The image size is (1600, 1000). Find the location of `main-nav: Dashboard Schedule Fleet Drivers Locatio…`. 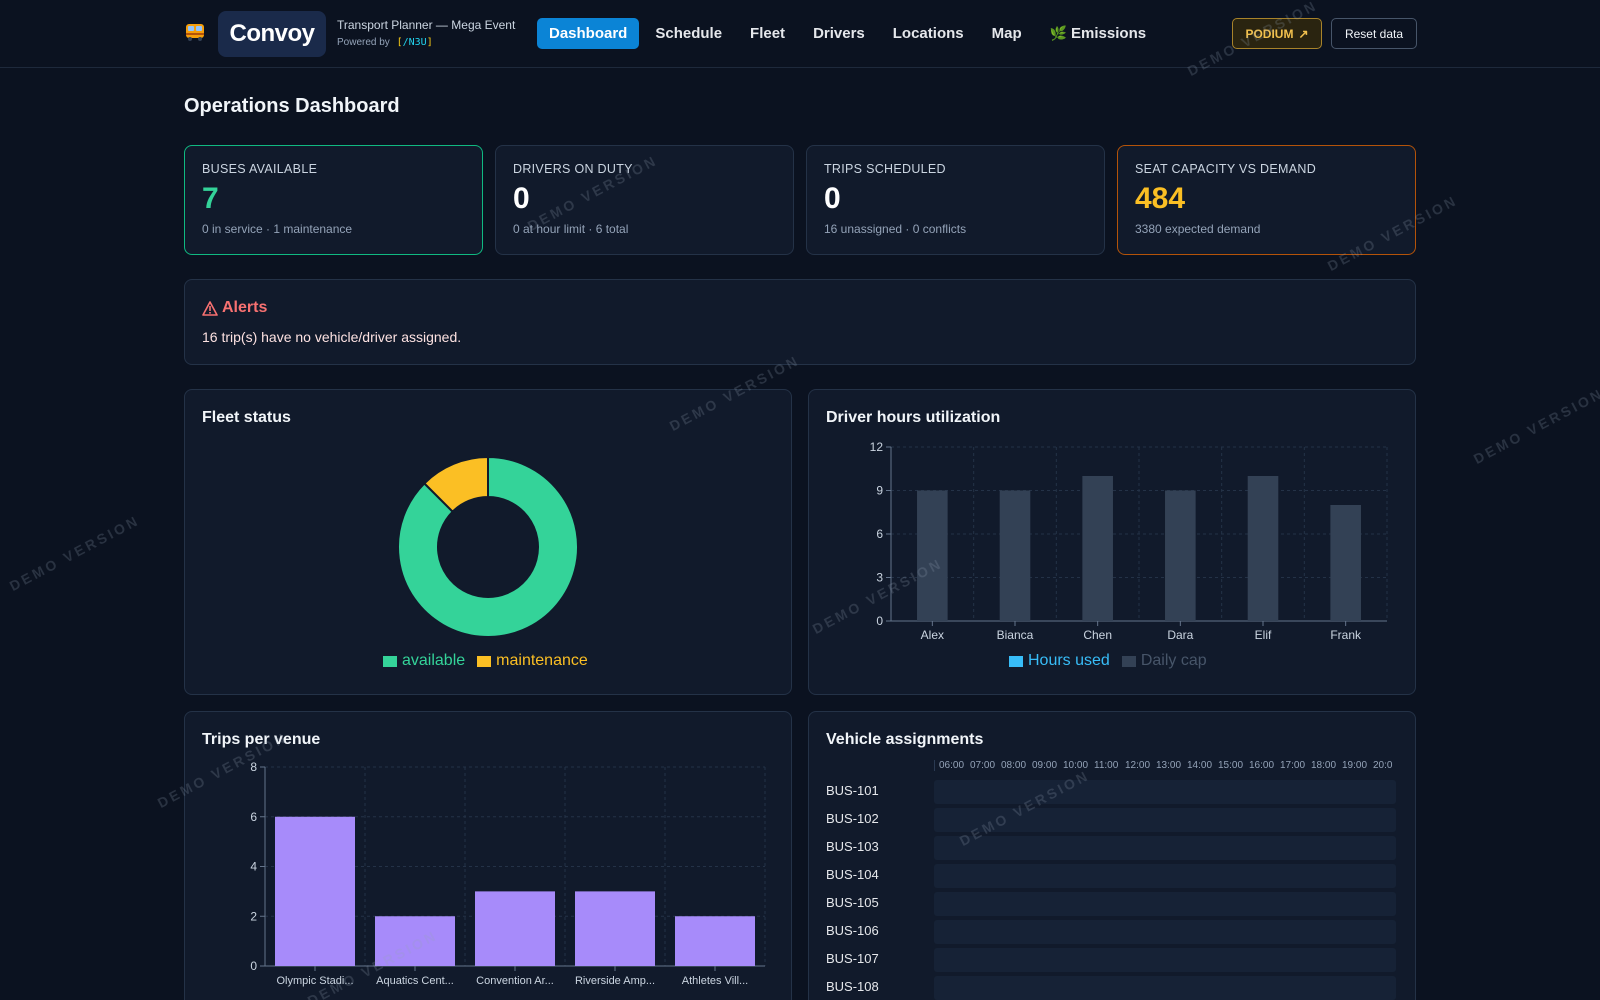

main-nav: Dashboard Schedule Fleet Drivers Locatio… is located at coordinates (847, 33).